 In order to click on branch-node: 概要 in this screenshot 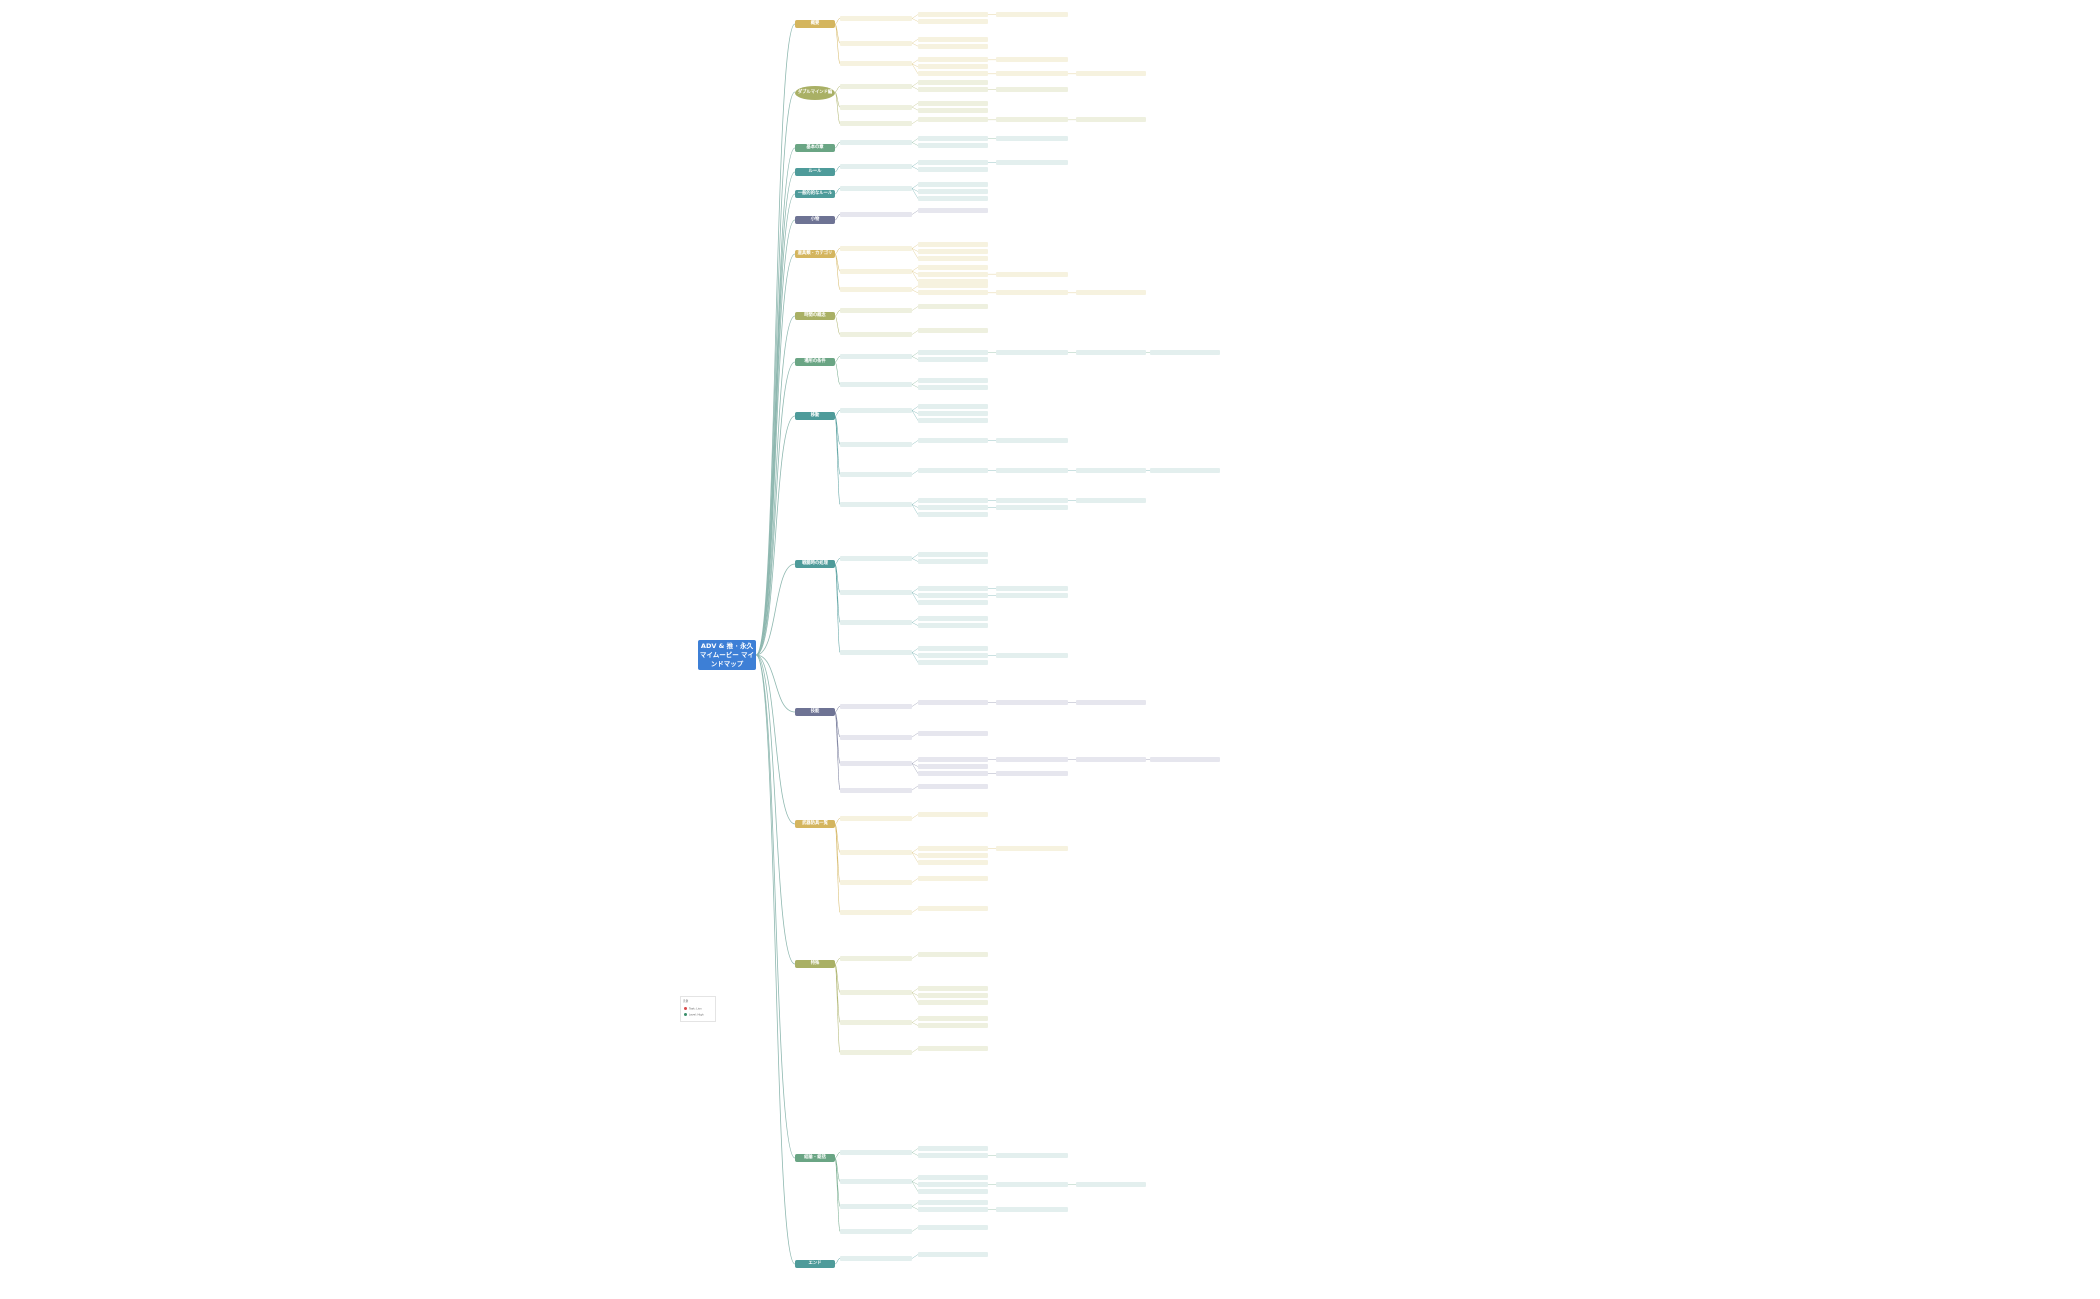, I will do `click(815, 24)`.